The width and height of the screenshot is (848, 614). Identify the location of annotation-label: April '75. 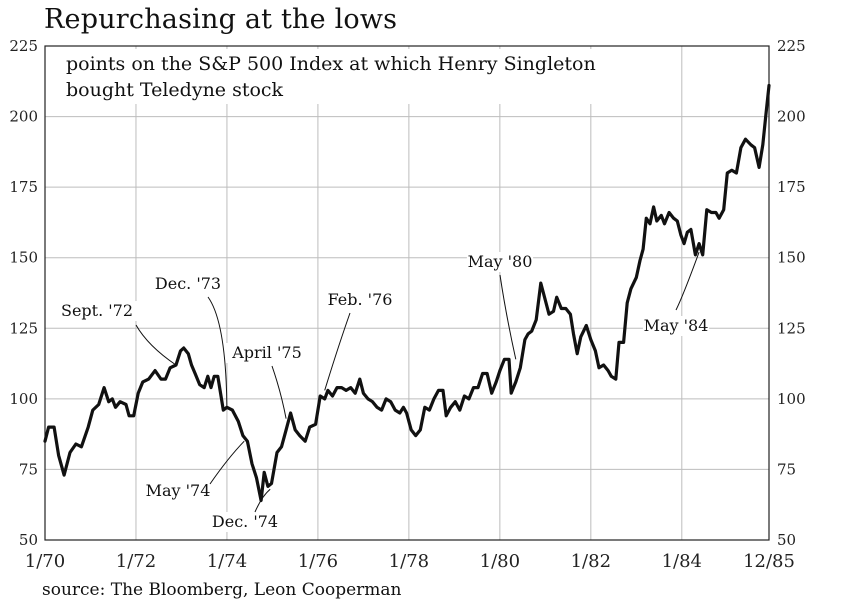
(266, 352).